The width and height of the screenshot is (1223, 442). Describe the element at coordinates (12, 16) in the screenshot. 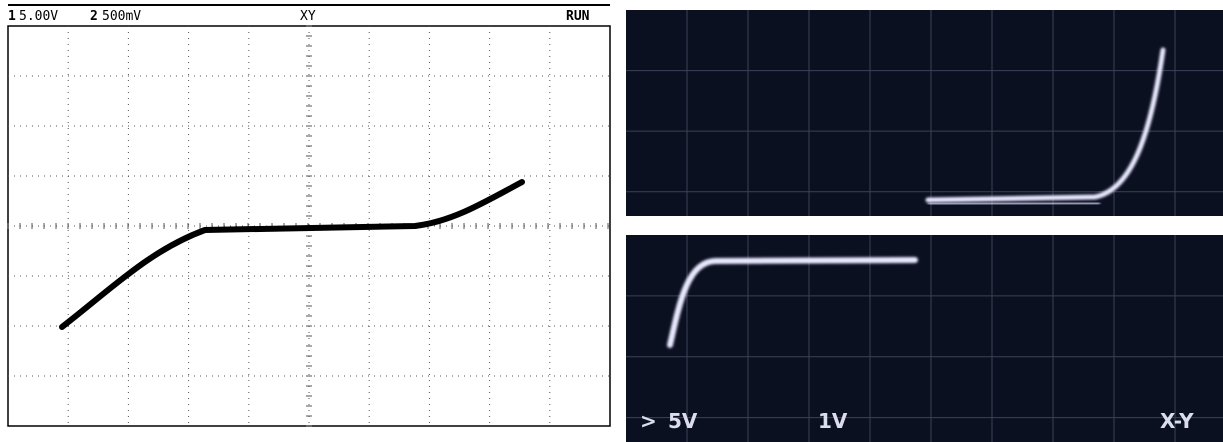

I see `channel1-label: 1` at that location.